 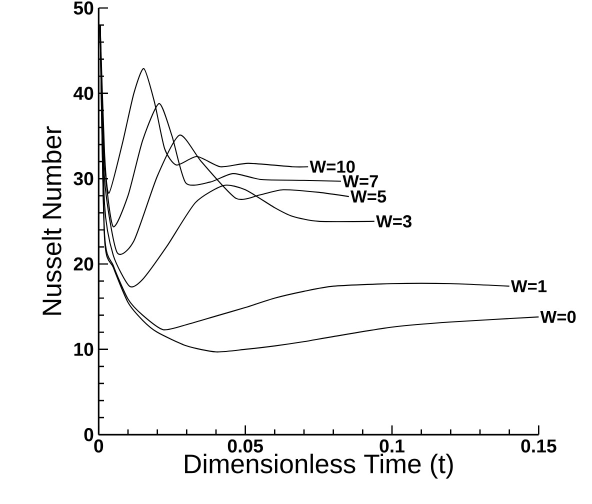 I want to click on y-tick-label: 10, so click(x=84, y=349).